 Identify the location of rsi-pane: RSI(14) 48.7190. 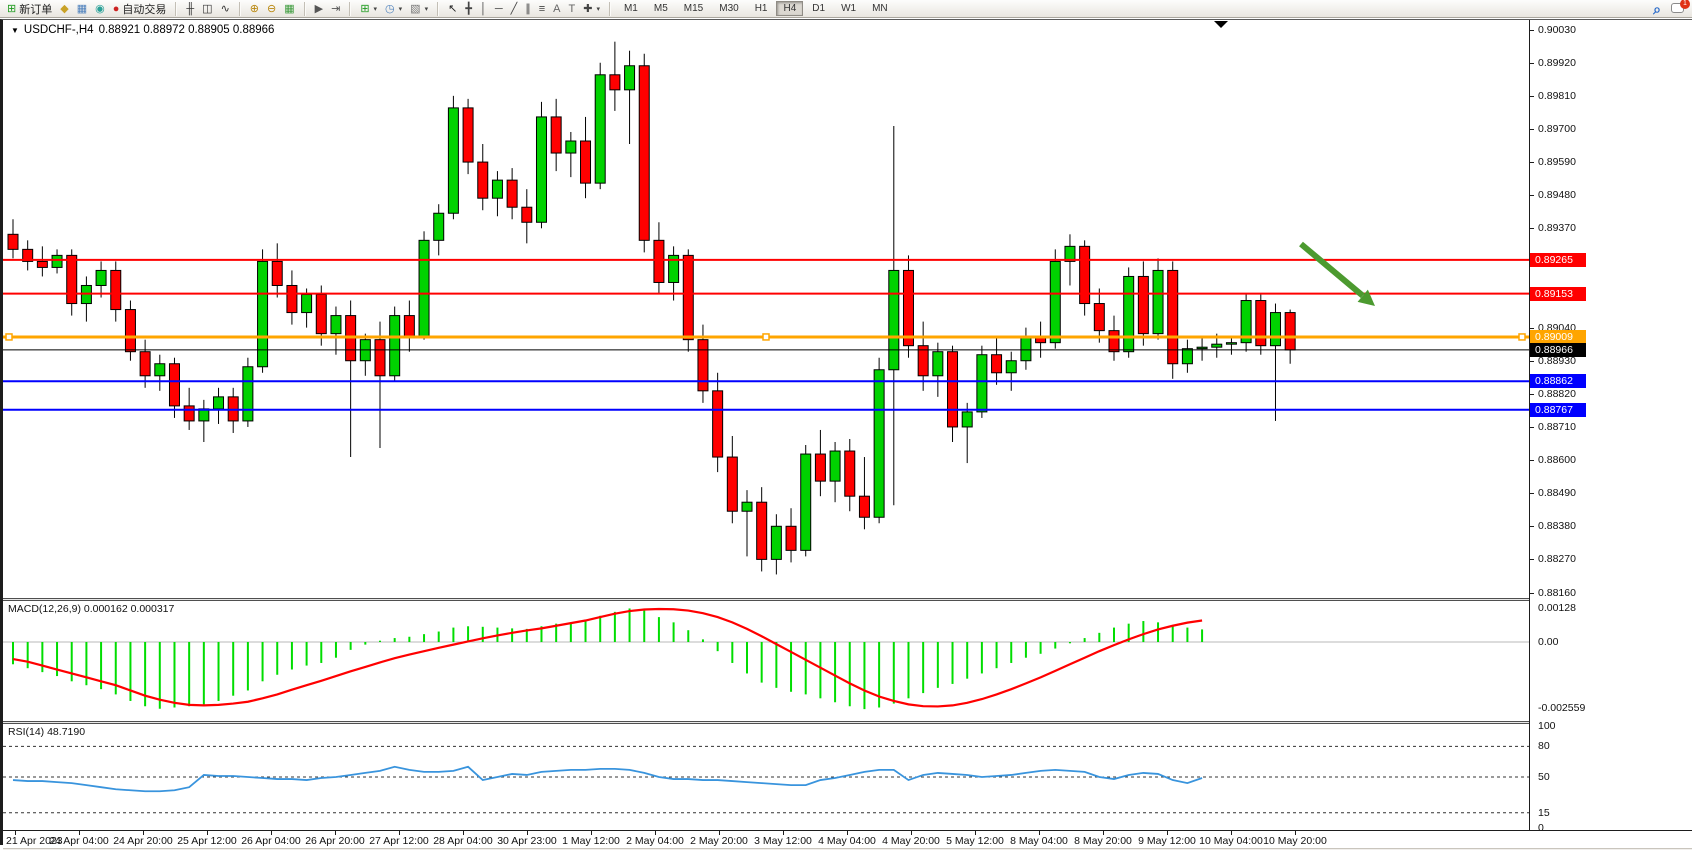
(766, 777).